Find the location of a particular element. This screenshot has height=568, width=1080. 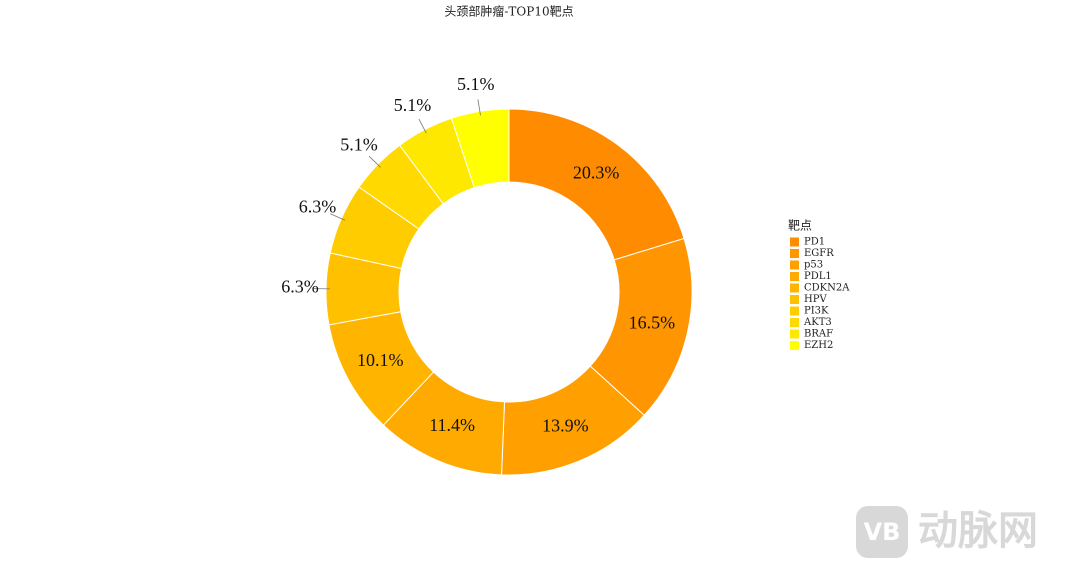

legend-label: AKT3 is located at coordinates (817, 322).